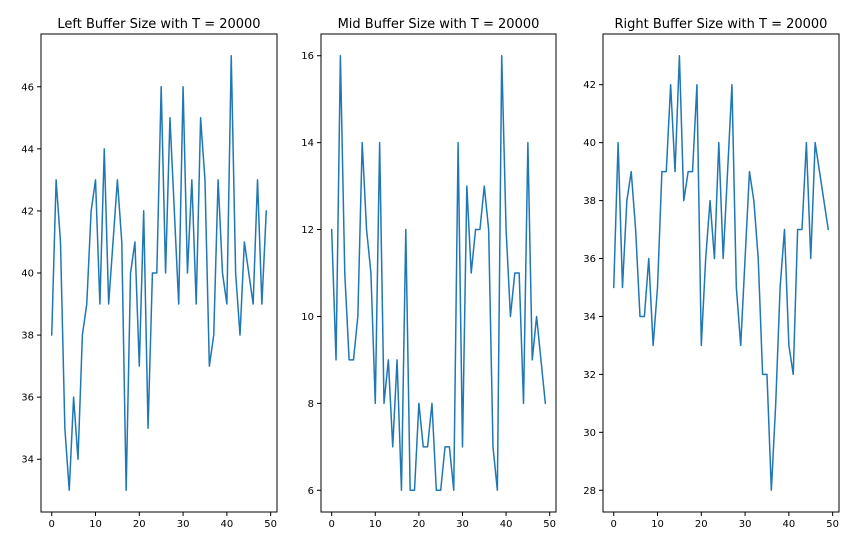 Image resolution: width=862 pixels, height=537 pixels. What do you see at coordinates (589, 259) in the screenshot?
I see `right-y-tick-label: 36` at bounding box center [589, 259].